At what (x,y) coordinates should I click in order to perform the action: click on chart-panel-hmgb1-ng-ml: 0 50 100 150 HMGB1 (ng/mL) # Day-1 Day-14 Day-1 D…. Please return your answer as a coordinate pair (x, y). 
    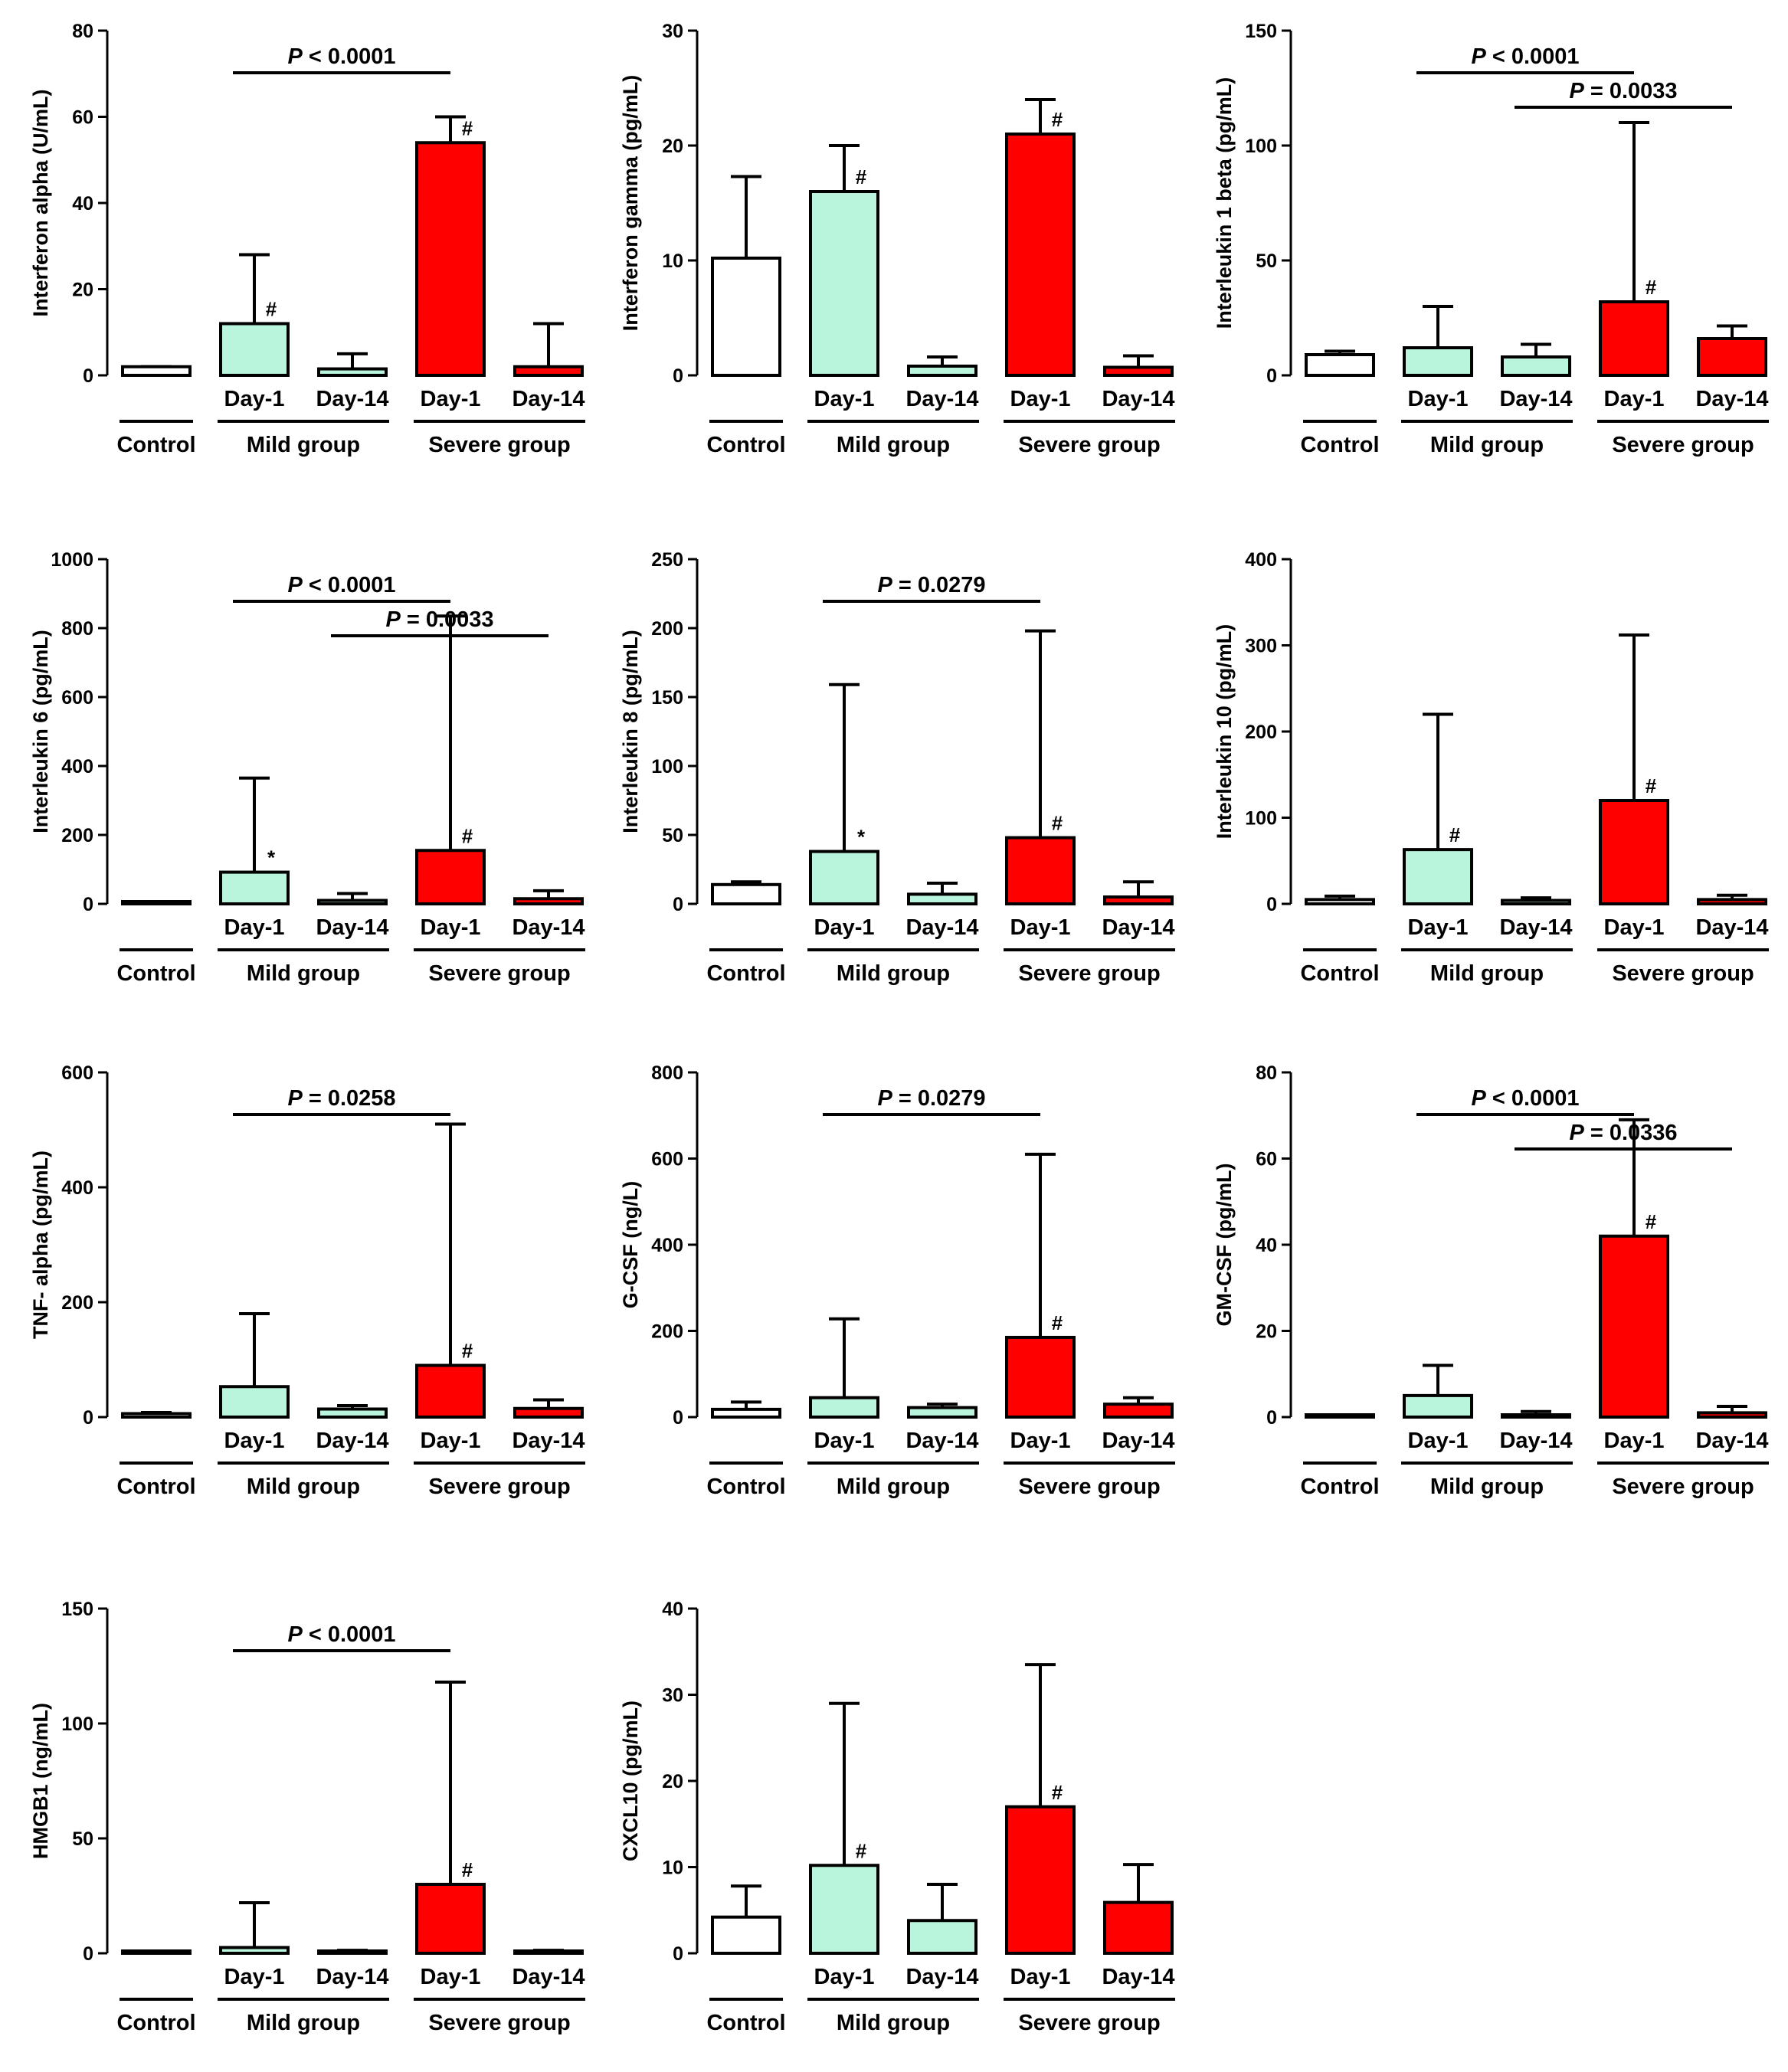
    Looking at the image, I should click on (302, 1823).